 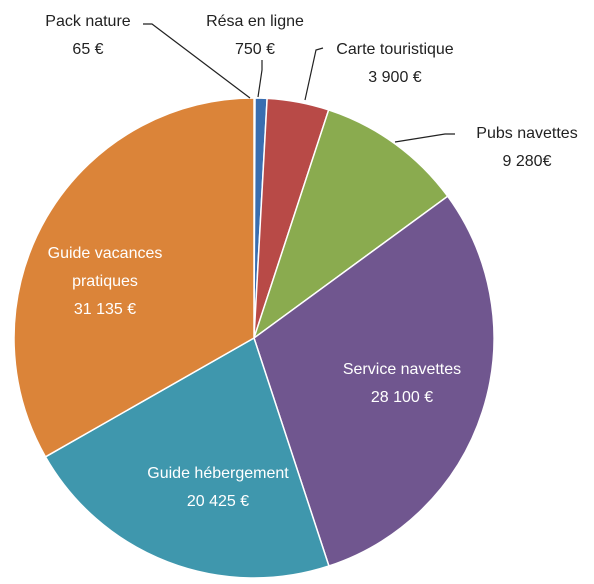 I want to click on category-label: Pack nature, so click(x=88, y=21).